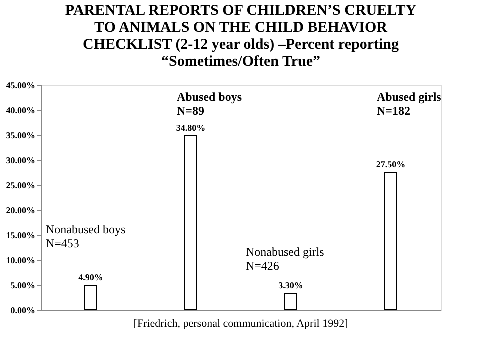 The height and width of the screenshot is (360, 480). What do you see at coordinates (285, 259) in the screenshot?
I see `annotation: Nonabused girls N=426` at bounding box center [285, 259].